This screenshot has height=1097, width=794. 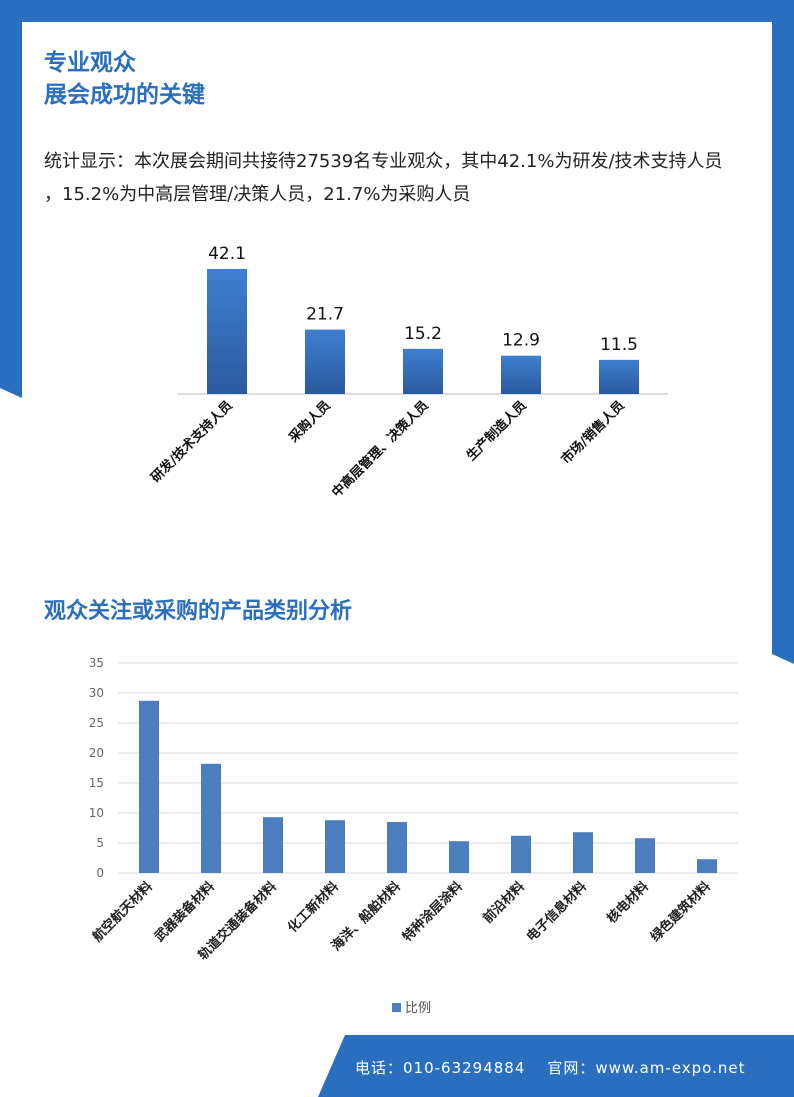 What do you see at coordinates (396, 1007) in the screenshot?
I see `legend-swatch` at bounding box center [396, 1007].